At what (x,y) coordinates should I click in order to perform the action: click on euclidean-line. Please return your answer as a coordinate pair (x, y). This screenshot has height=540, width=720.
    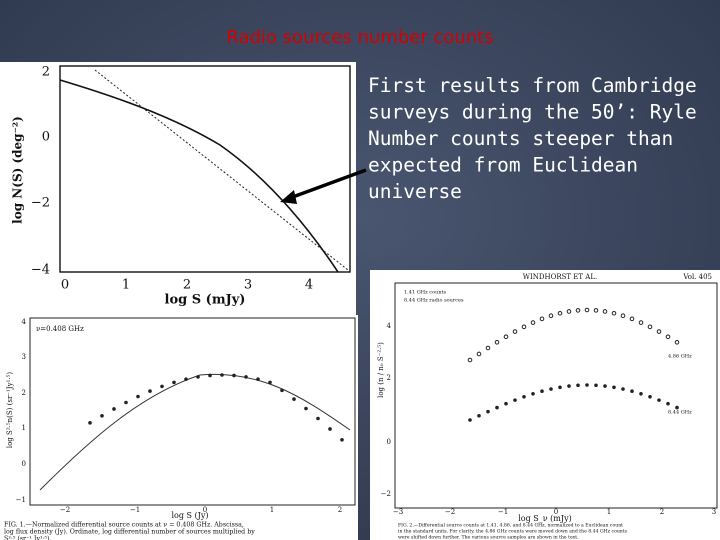
    Looking at the image, I should click on (221, 170).